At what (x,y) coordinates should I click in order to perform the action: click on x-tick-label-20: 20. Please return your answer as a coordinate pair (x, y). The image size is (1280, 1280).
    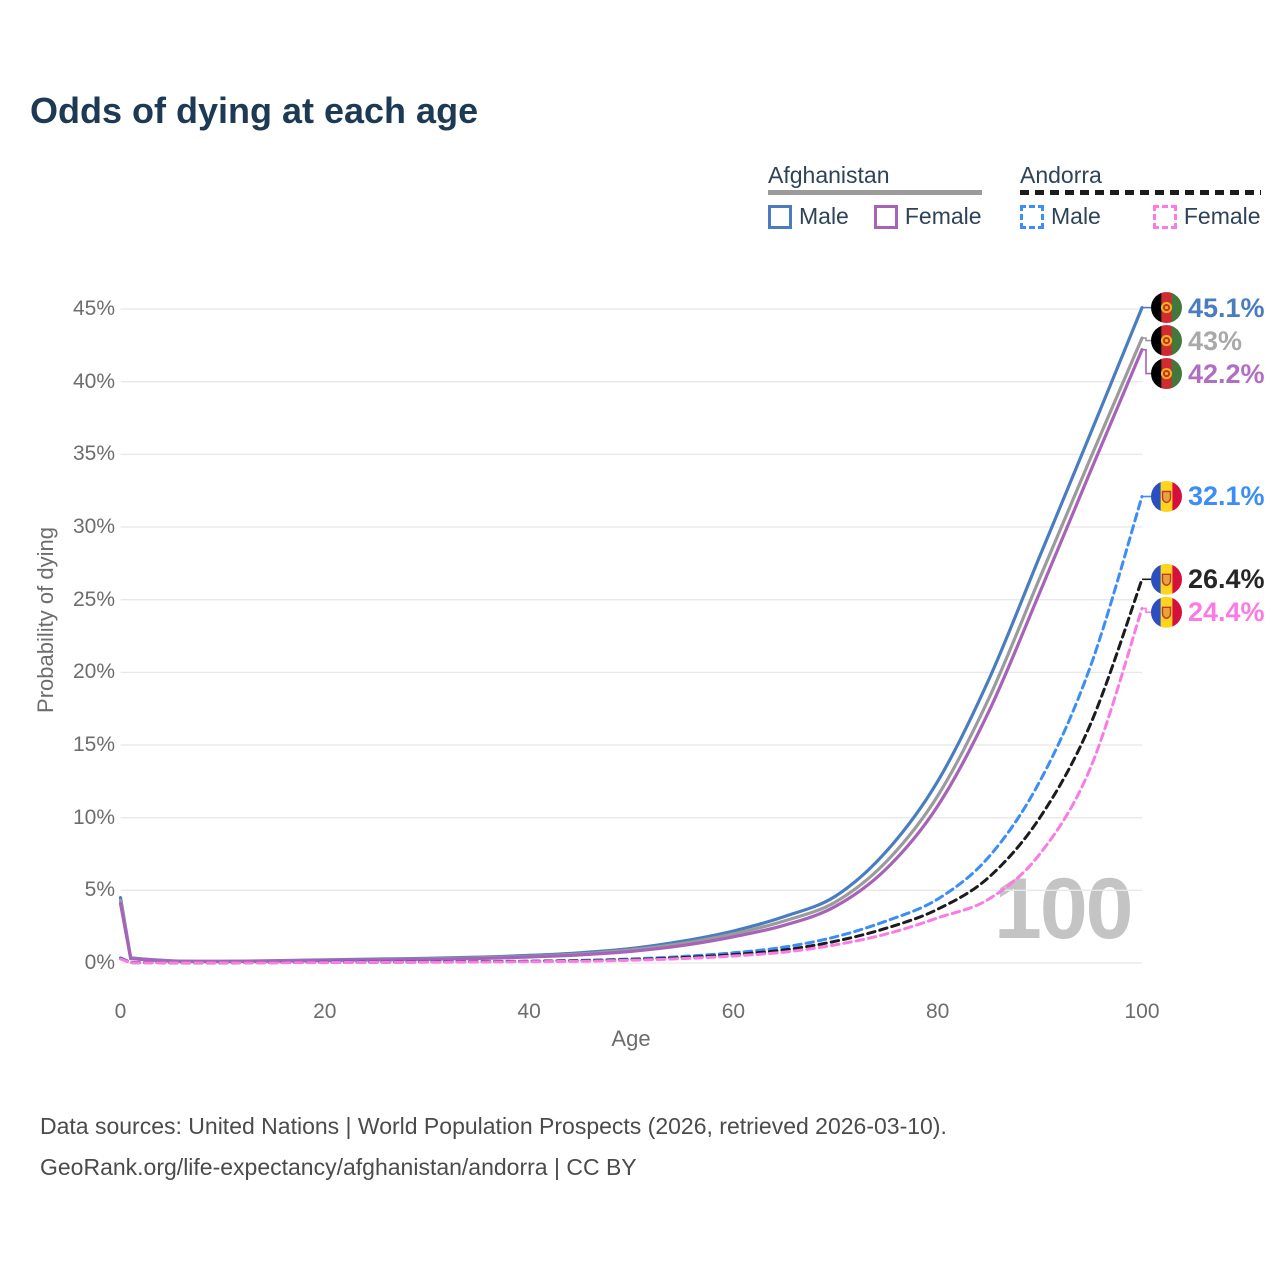
    Looking at the image, I should click on (325, 1011).